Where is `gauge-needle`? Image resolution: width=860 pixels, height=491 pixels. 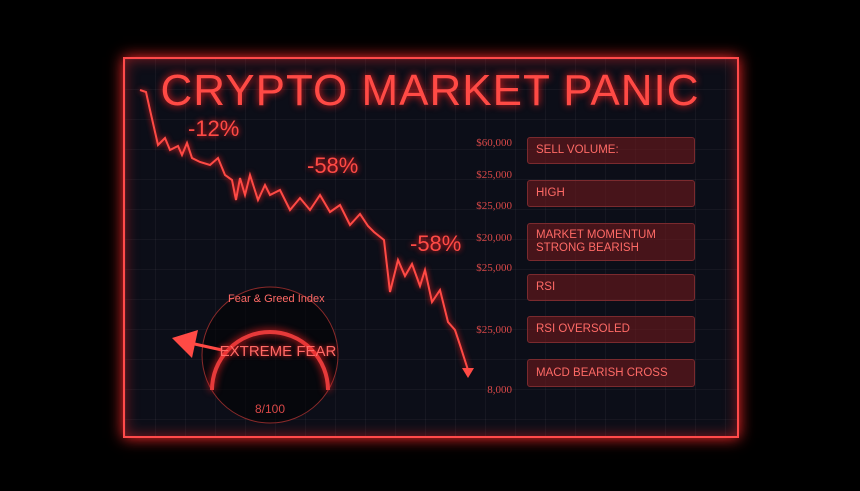
gauge-needle is located at coordinates (206, 346).